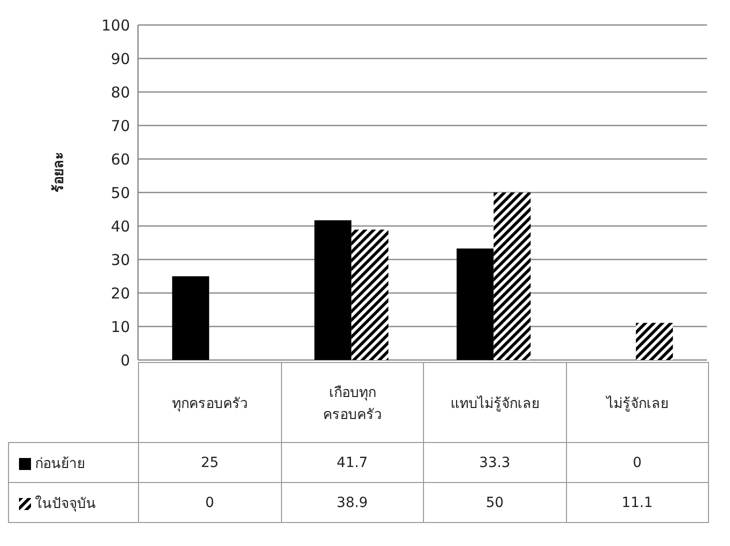 This screenshot has height=546, width=730. Describe the element at coordinates (58, 172) in the screenshot. I see `y-axis-title: ร้อยละ` at that location.